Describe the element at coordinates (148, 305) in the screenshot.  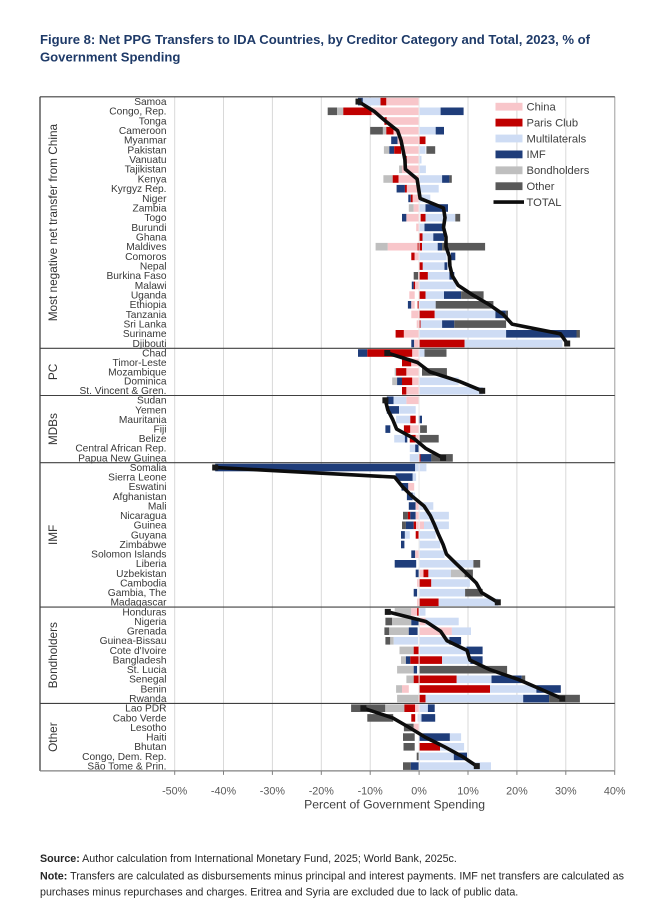
I see `svg-text: Ethiopia` at that location.